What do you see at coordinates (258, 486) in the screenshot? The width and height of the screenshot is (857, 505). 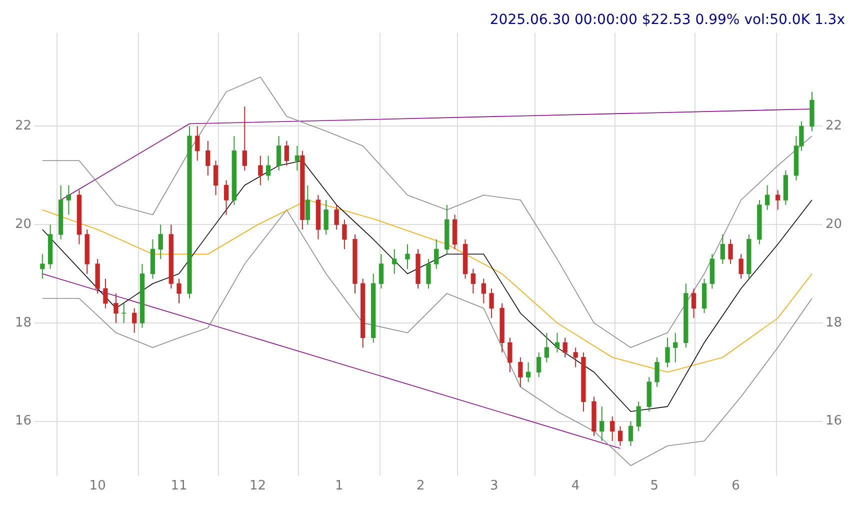 I see `x-tick-label: 12` at bounding box center [258, 486].